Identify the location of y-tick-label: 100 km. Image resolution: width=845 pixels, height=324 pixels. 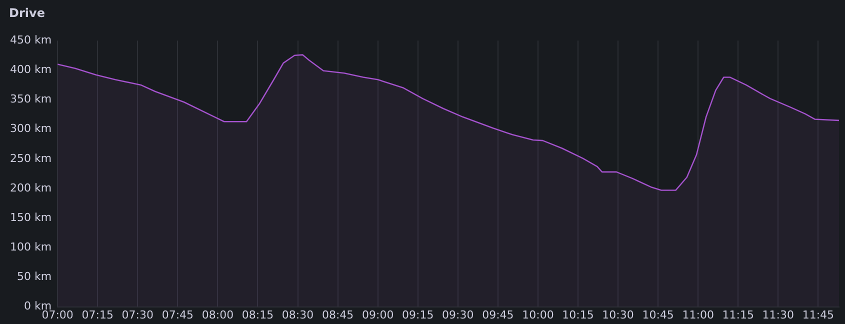
(31, 247).